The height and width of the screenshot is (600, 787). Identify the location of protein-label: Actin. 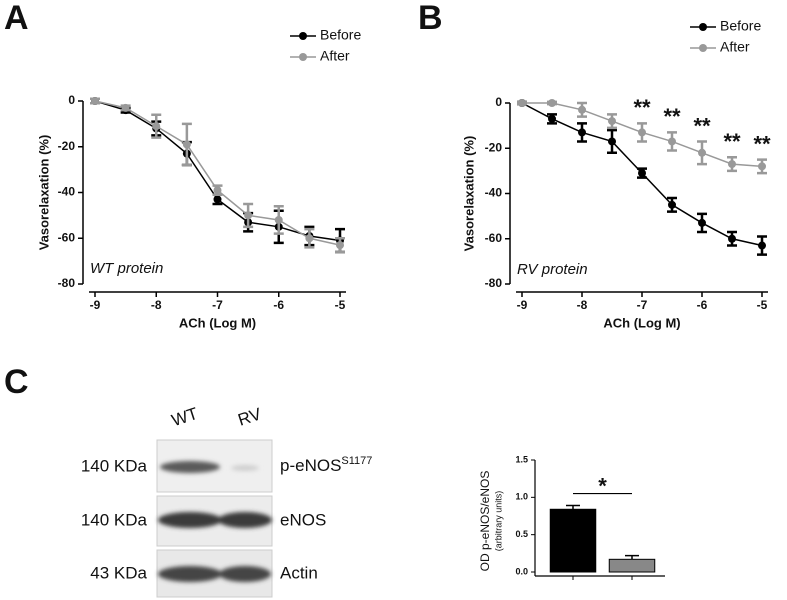
(299, 572).